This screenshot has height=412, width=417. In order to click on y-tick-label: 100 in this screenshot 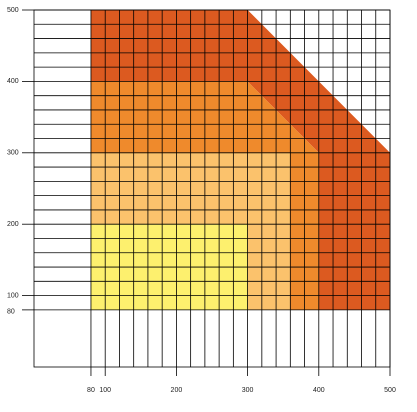, I will do `click(13, 295)`.